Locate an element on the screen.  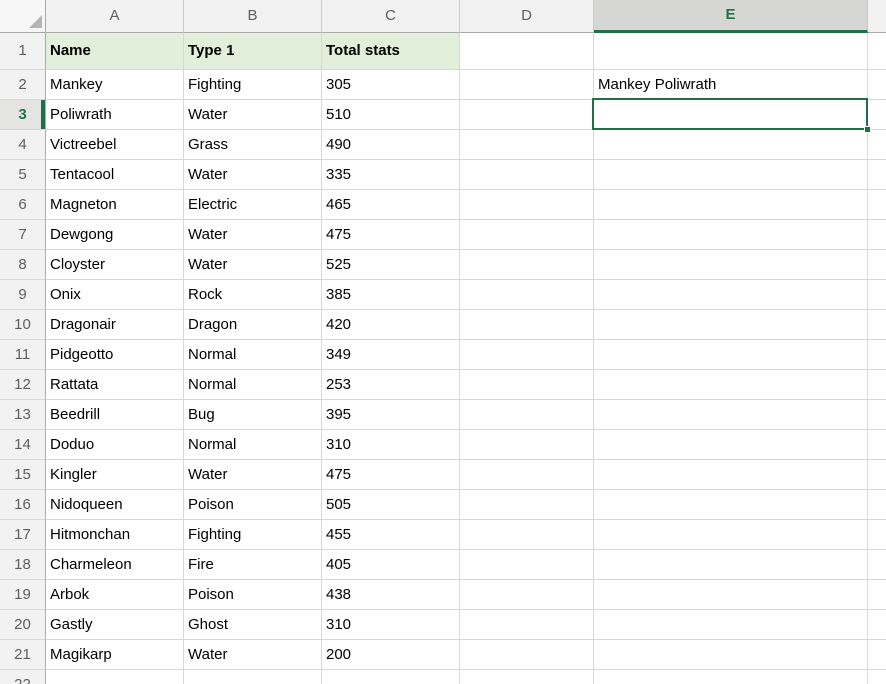
cell-name: Victreebel is located at coordinates (115, 145).